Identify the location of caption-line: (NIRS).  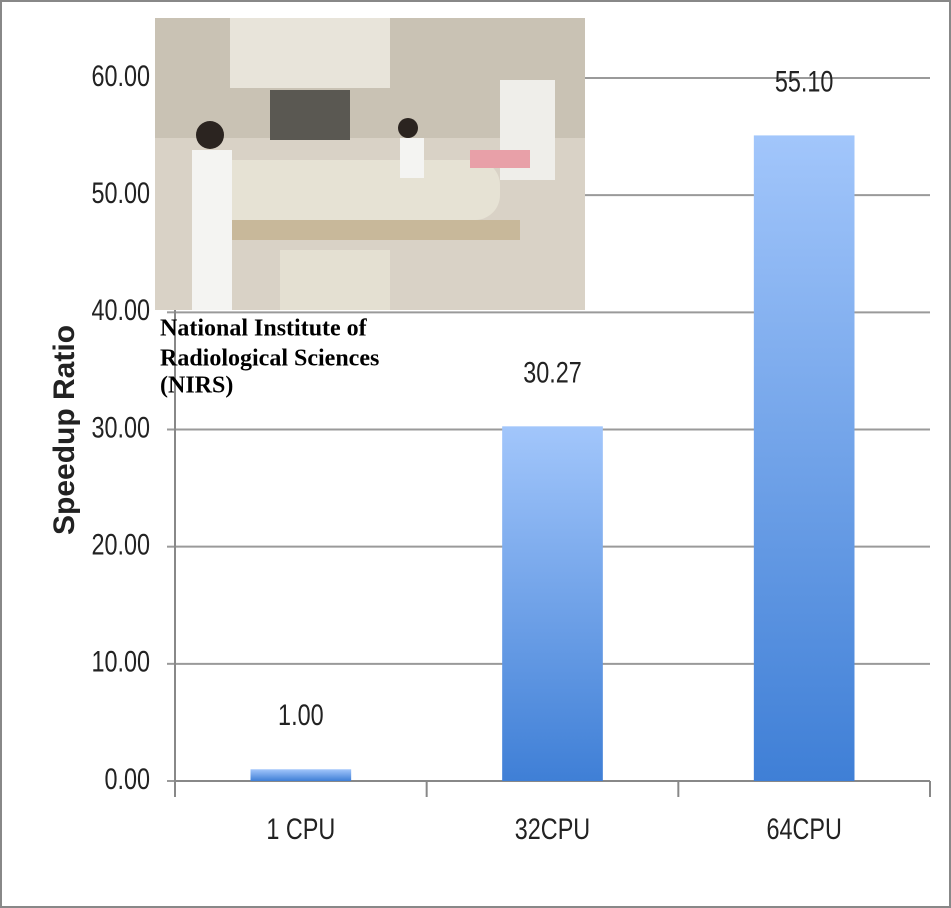
(196, 386).